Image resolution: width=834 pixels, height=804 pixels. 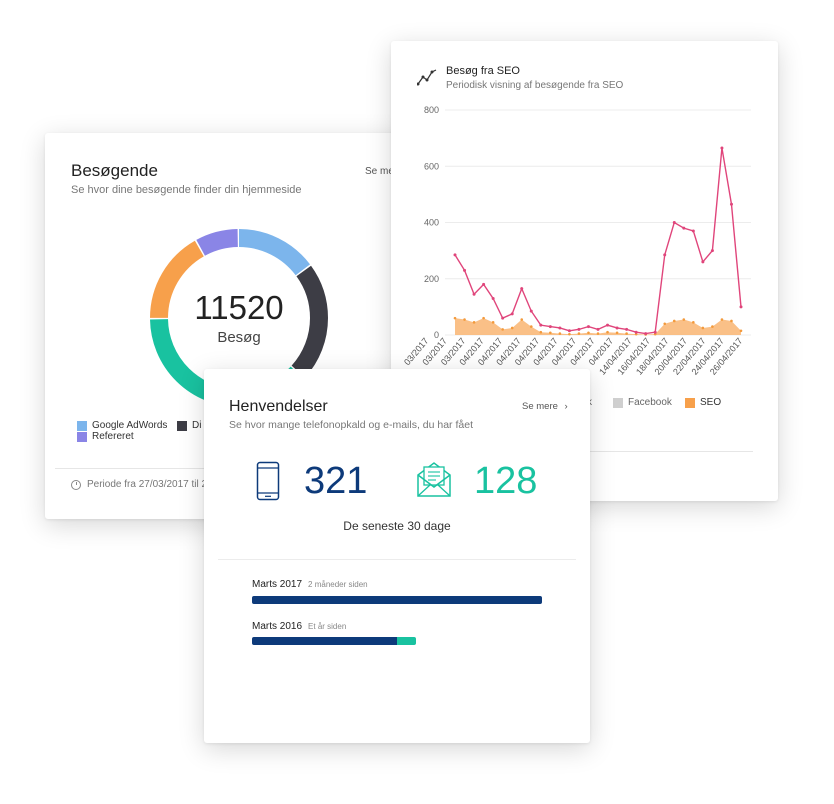 I want to click on donut-center: 11520 Besøg, so click(x=239, y=317).